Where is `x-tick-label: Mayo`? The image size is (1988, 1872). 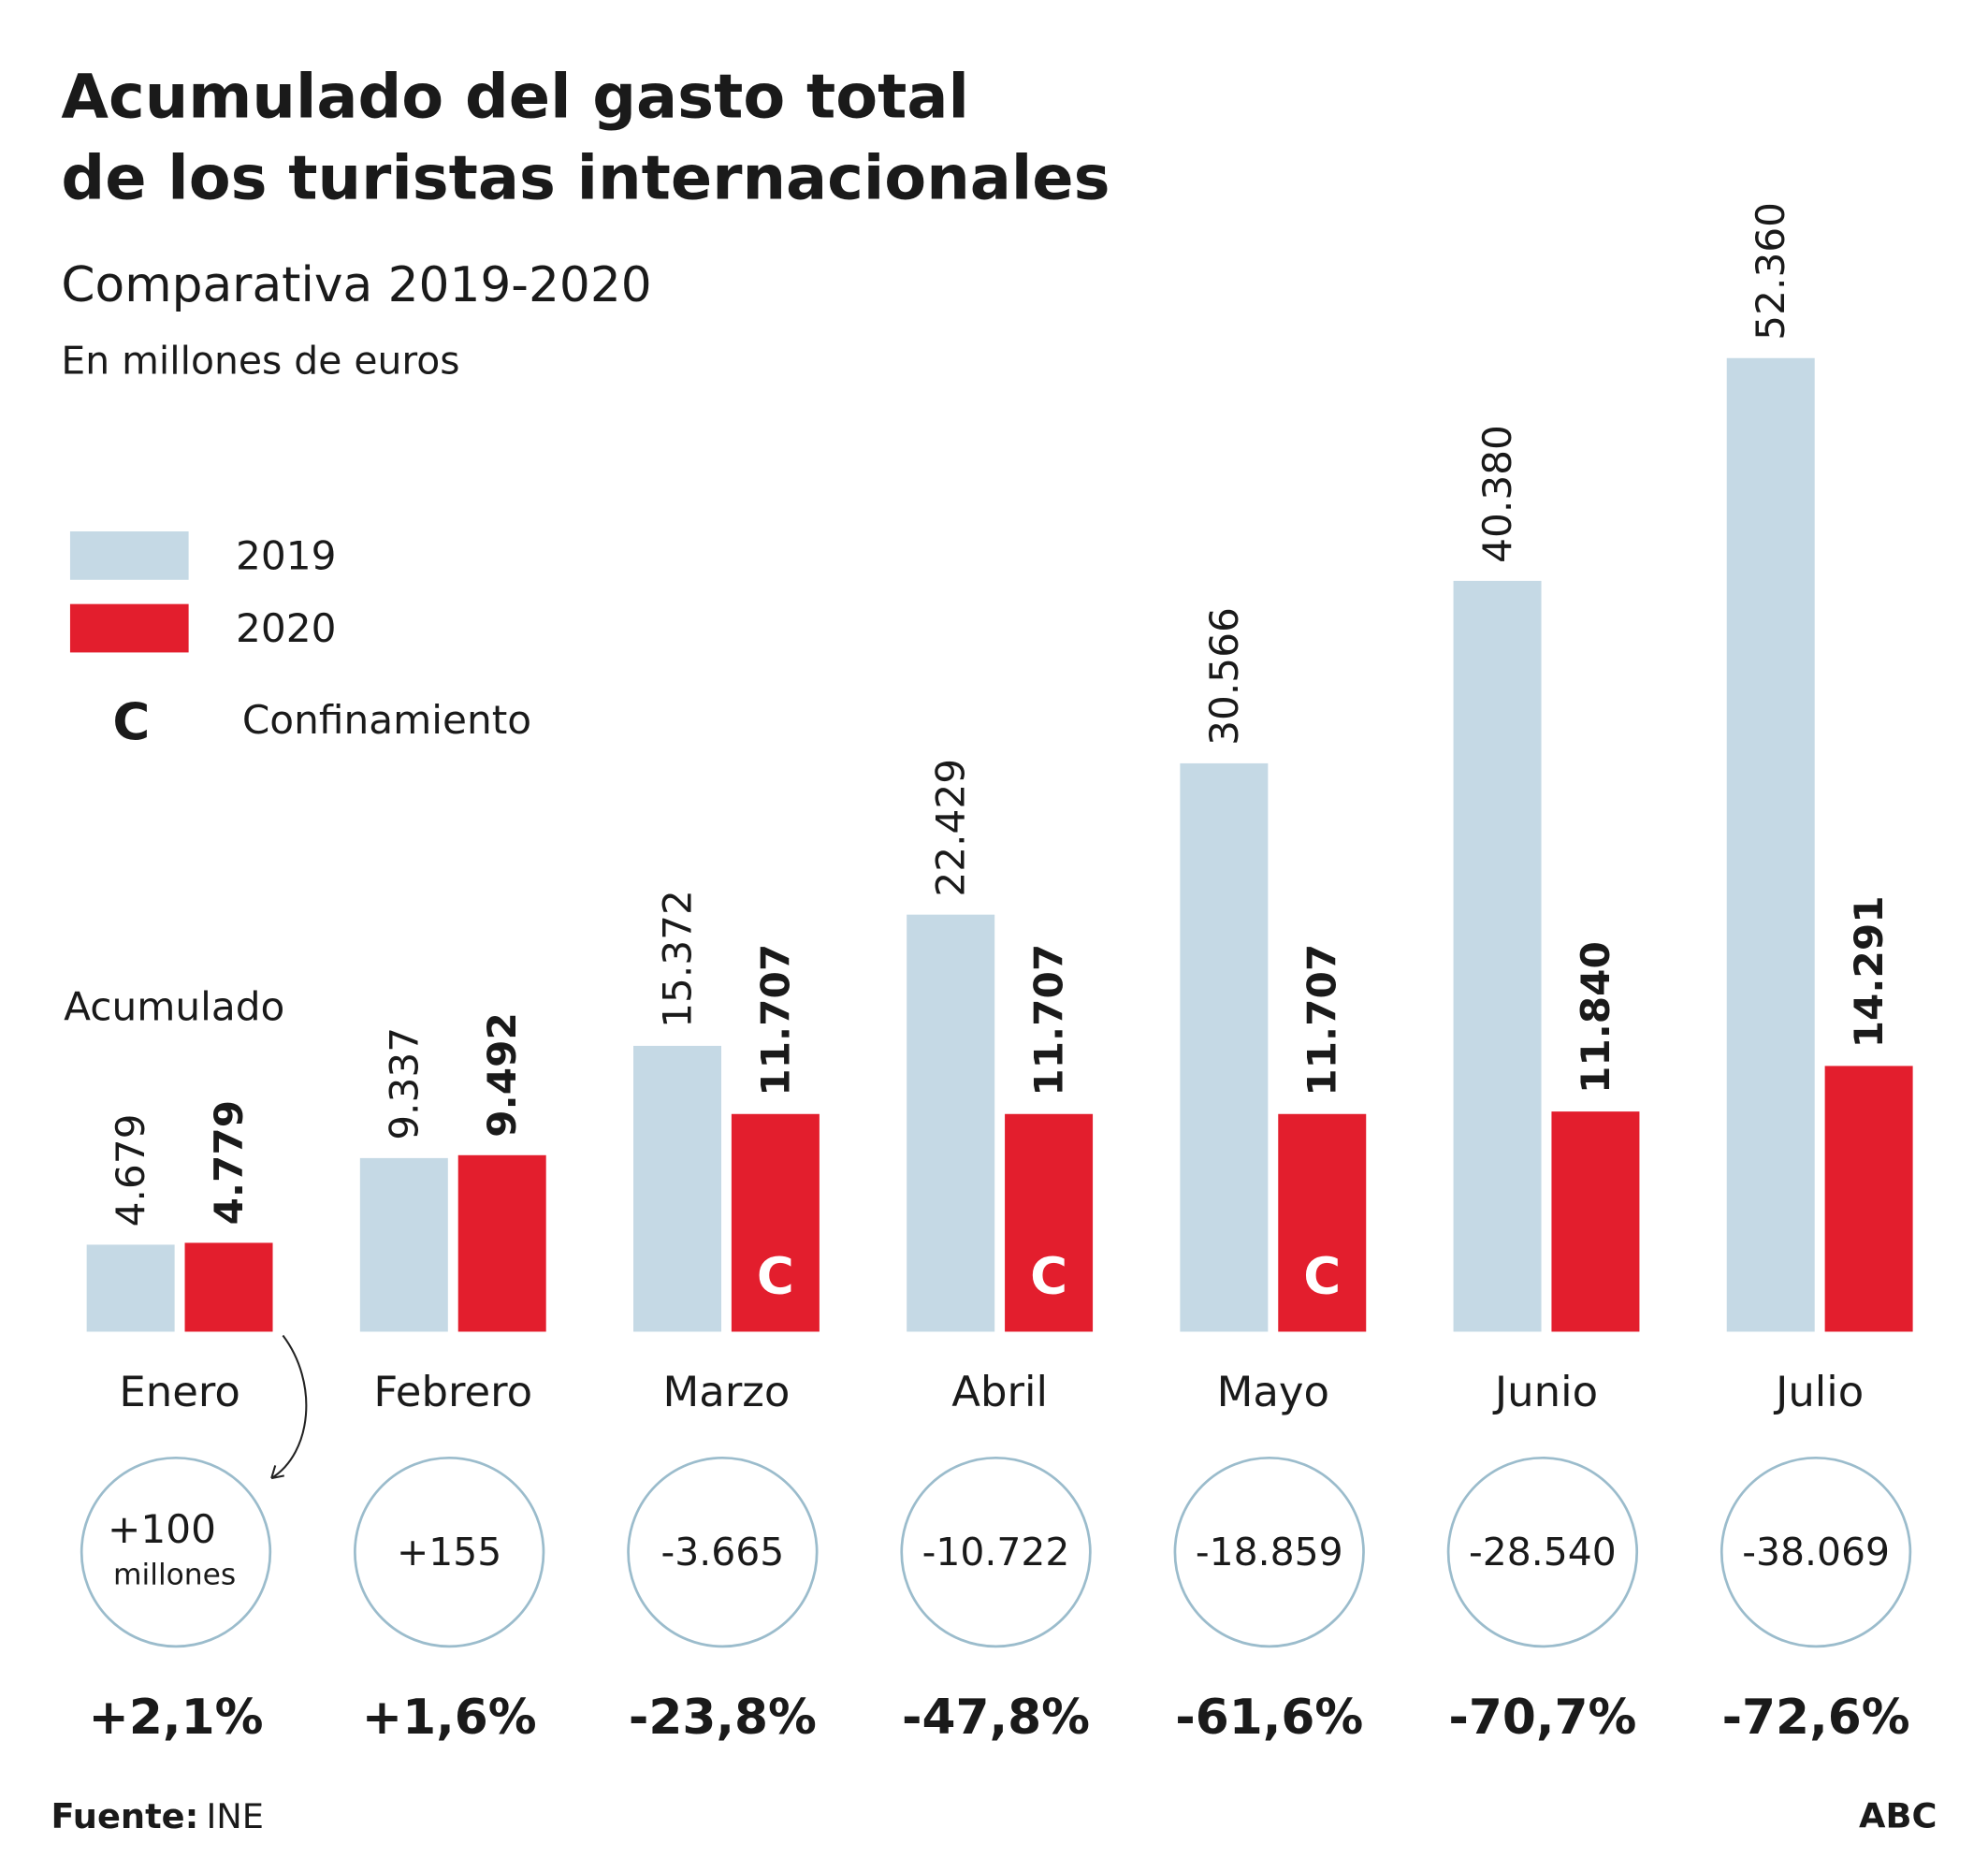 x-tick-label: Mayo is located at coordinates (1273, 1391).